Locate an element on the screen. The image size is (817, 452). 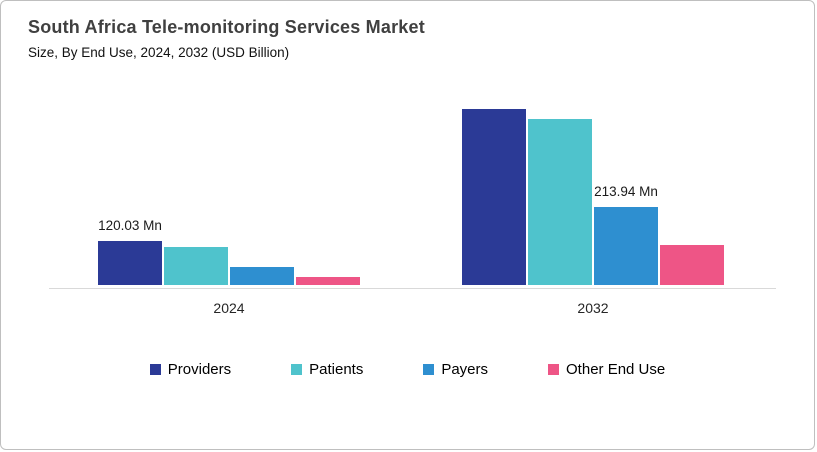
legend-item-providers: Providers is located at coordinates (190, 369).